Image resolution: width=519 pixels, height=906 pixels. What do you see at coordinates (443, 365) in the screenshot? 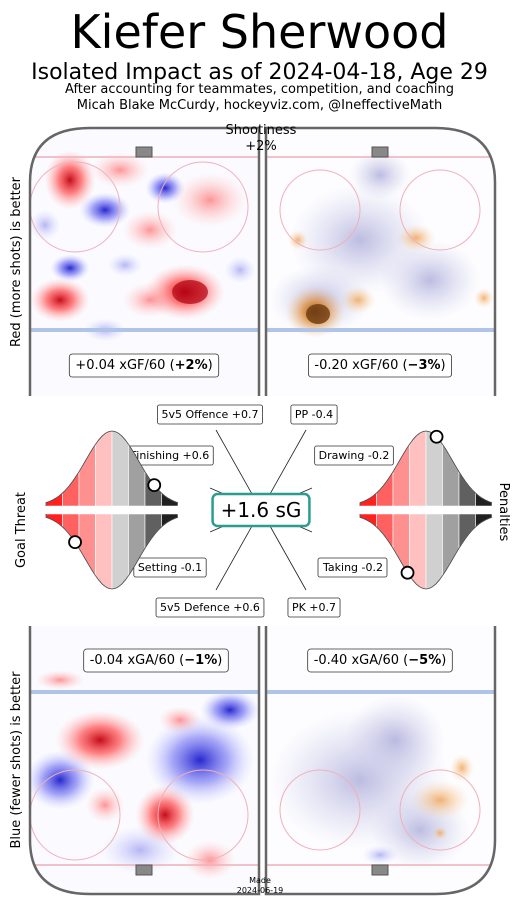
I see `pp-stat-close: )` at bounding box center [443, 365].